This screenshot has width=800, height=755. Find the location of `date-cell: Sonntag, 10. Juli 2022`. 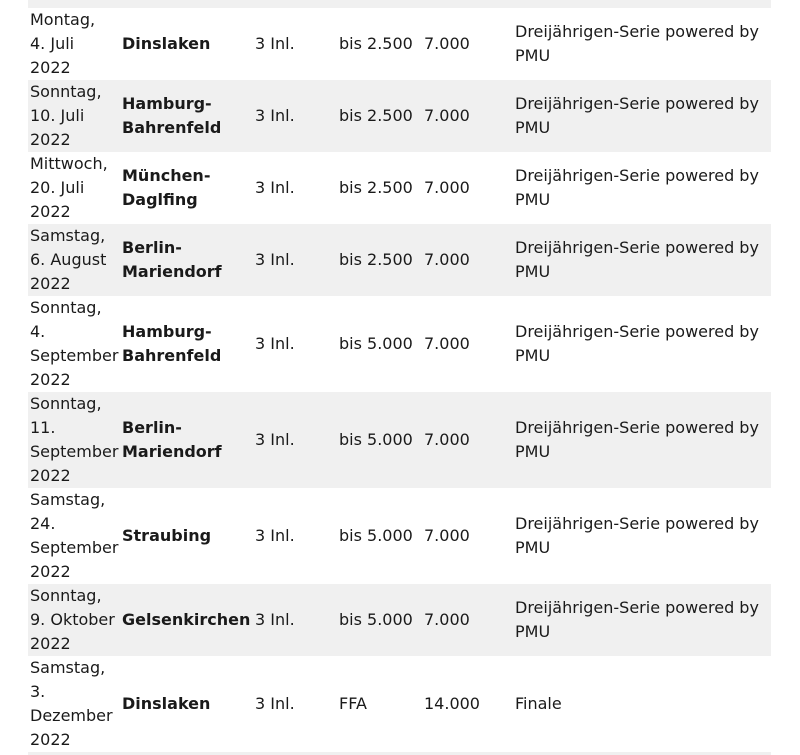

date-cell: Sonntag, 10. Juli 2022 is located at coordinates (66, 115).